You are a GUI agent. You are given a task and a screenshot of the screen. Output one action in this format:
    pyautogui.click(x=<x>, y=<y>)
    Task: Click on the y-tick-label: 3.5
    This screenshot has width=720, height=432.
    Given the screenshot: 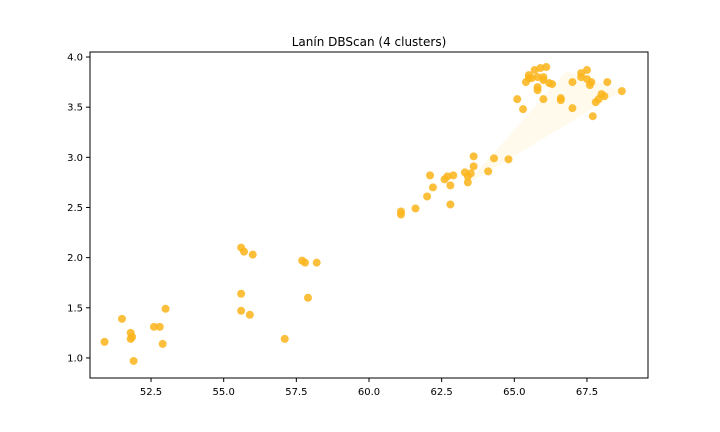 What is the action you would take?
    pyautogui.click(x=75, y=108)
    